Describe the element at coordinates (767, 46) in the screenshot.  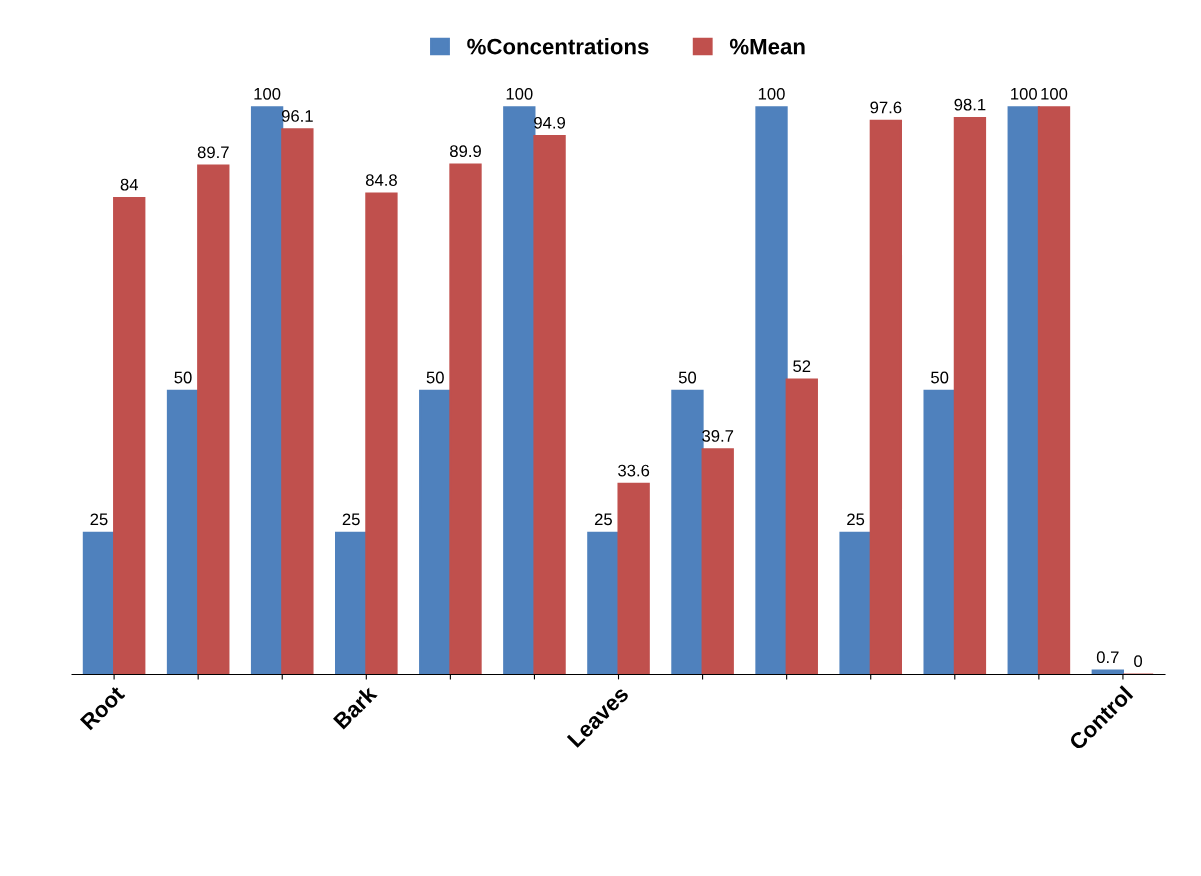
I see `legend-label: %Mean` at that location.